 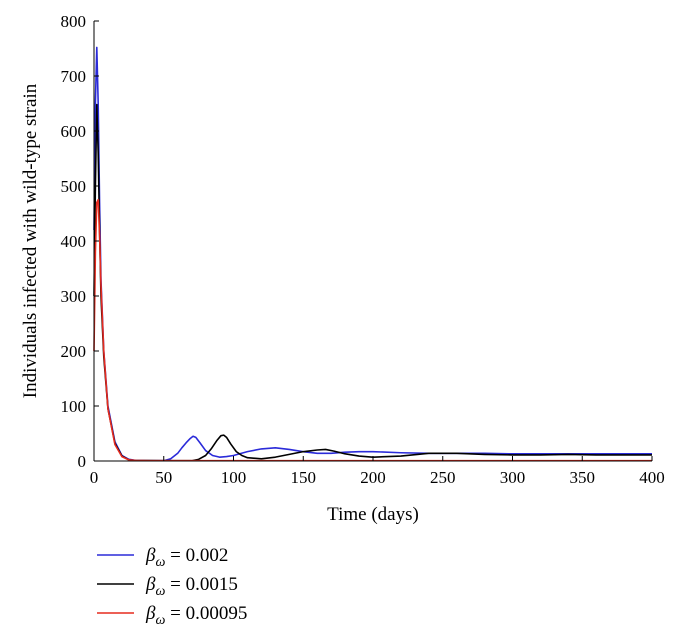 What do you see at coordinates (373, 514) in the screenshot?
I see `x-axis-label: Time (days)` at bounding box center [373, 514].